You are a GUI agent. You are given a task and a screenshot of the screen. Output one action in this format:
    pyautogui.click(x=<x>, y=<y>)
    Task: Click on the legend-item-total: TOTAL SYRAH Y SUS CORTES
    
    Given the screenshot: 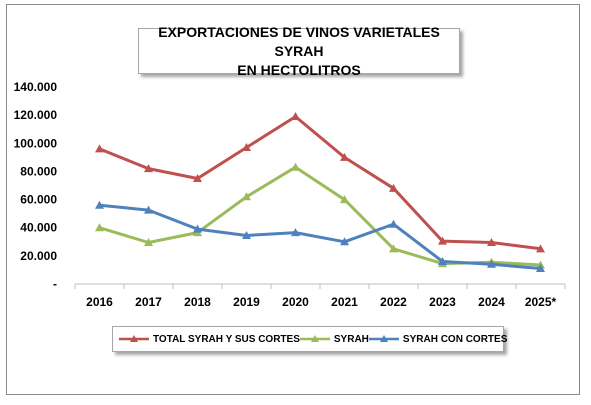 What is the action you would take?
    pyautogui.click(x=209, y=339)
    